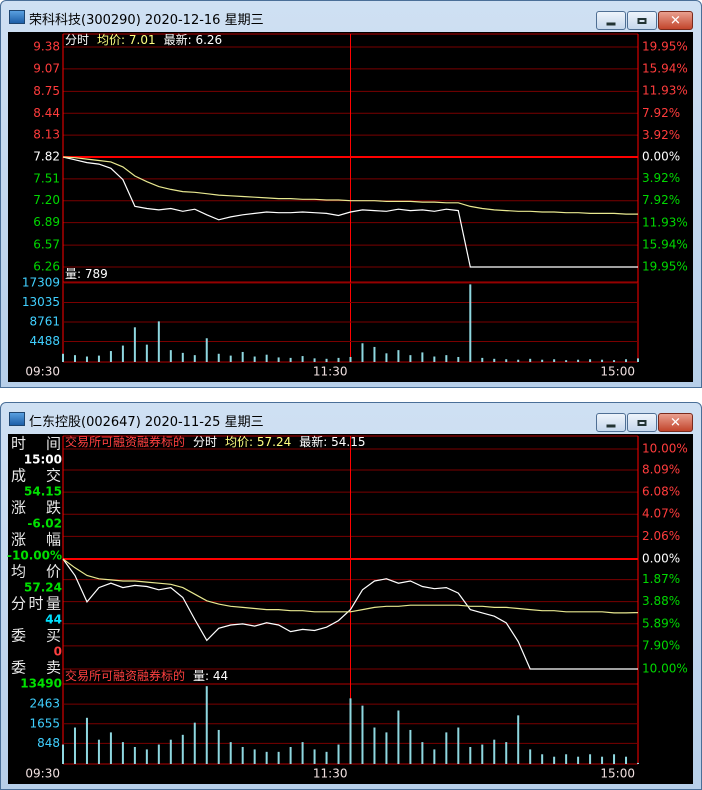 The height and width of the screenshot is (790, 702). I want to click on y2-tick-label: 10.00%, so click(665, 449).